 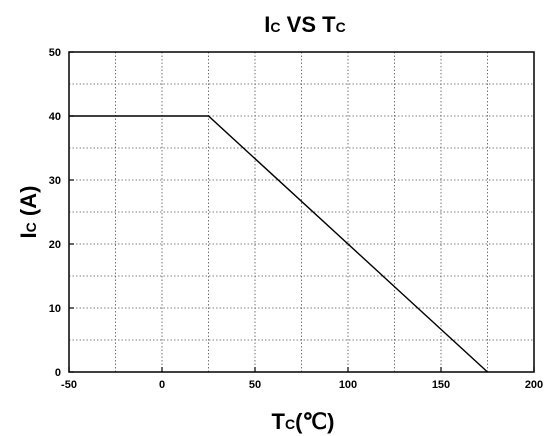 I want to click on y-axis-label-unit: (A), so click(x=28, y=204).